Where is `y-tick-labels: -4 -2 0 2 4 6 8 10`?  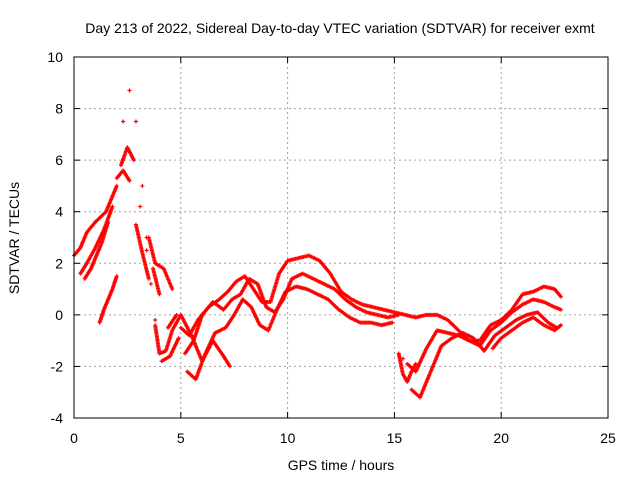 y-tick-labels: -4 -2 0 2 4 6 8 10 is located at coordinates (55, 237).